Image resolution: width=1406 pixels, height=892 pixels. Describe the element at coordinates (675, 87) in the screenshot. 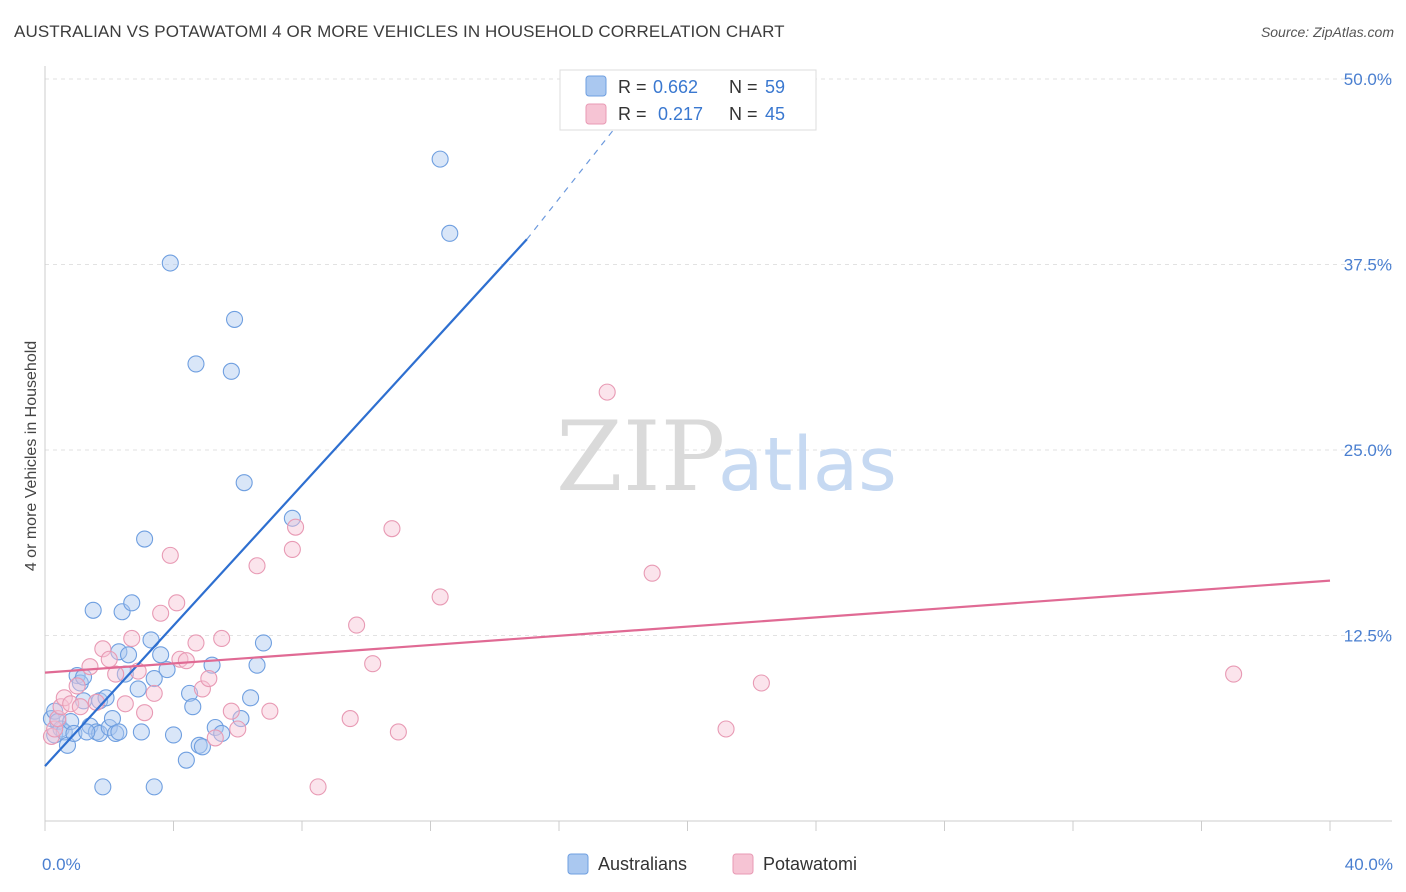

I see `legend-r-value: 0.662` at that location.